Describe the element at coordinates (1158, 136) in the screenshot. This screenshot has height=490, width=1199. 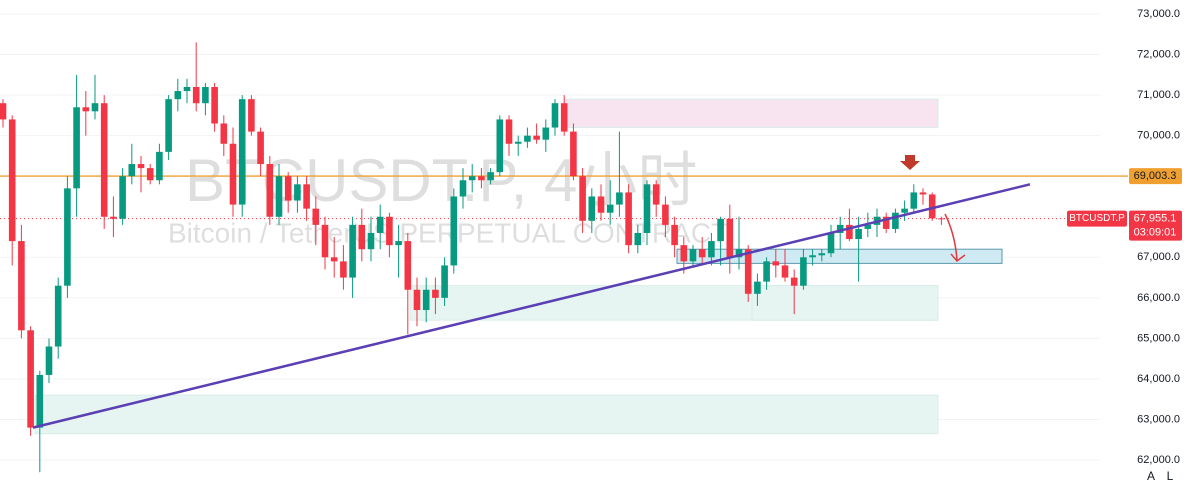
I see `y-tick-label: 70,000.0` at that location.